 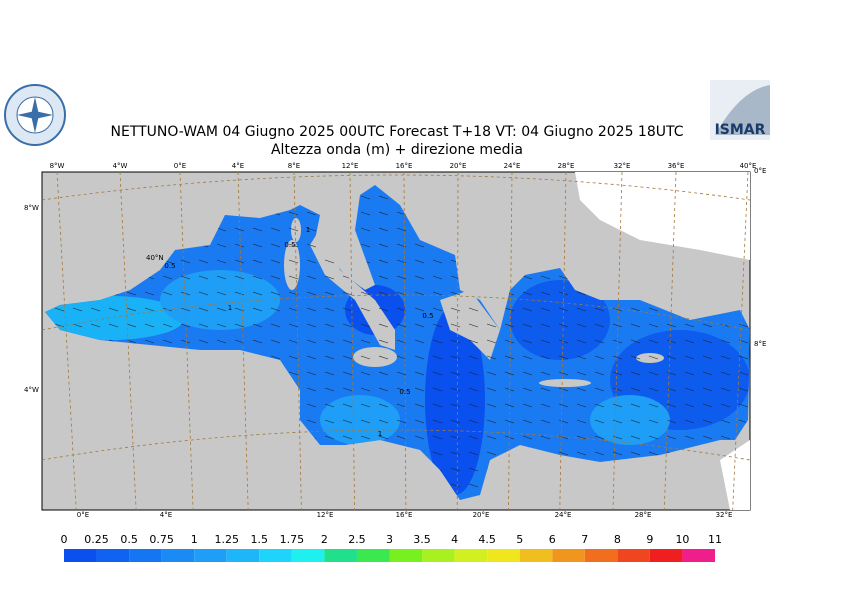 What do you see at coordinates (519, 539) in the screenshot?
I see `legend-label: 5` at bounding box center [519, 539].